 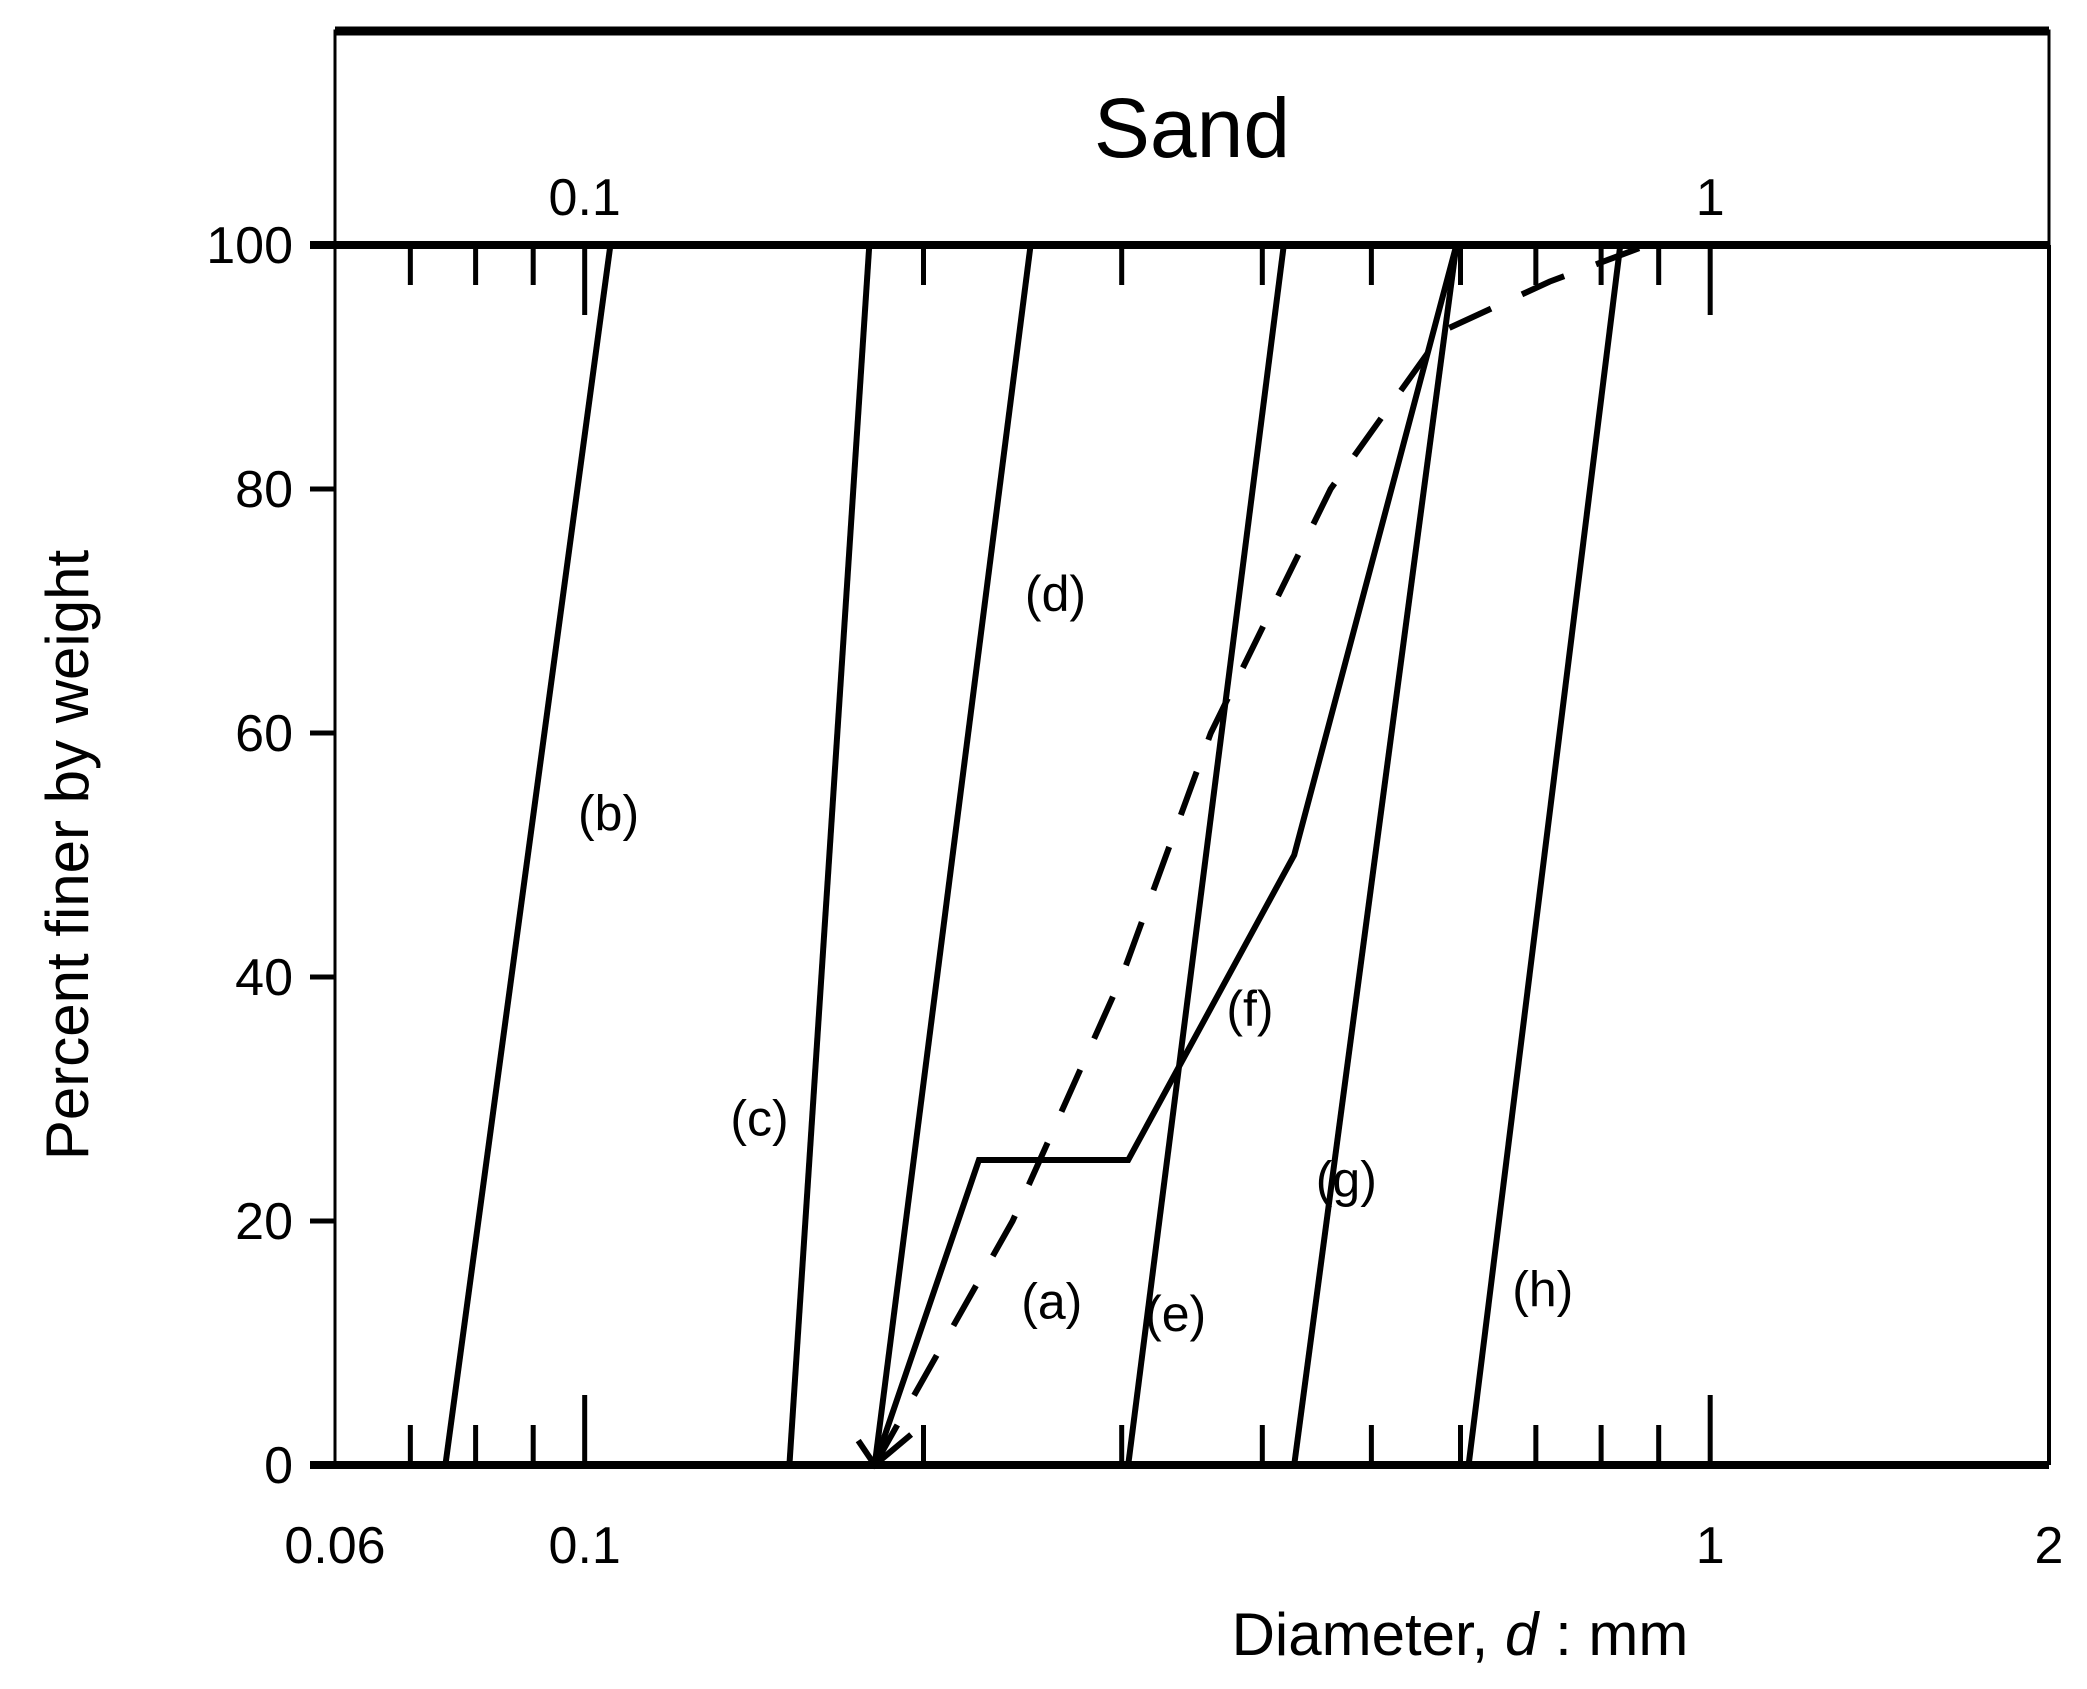 What do you see at coordinates (249, 246) in the screenshot?
I see `y-tick-label: 100` at bounding box center [249, 246].